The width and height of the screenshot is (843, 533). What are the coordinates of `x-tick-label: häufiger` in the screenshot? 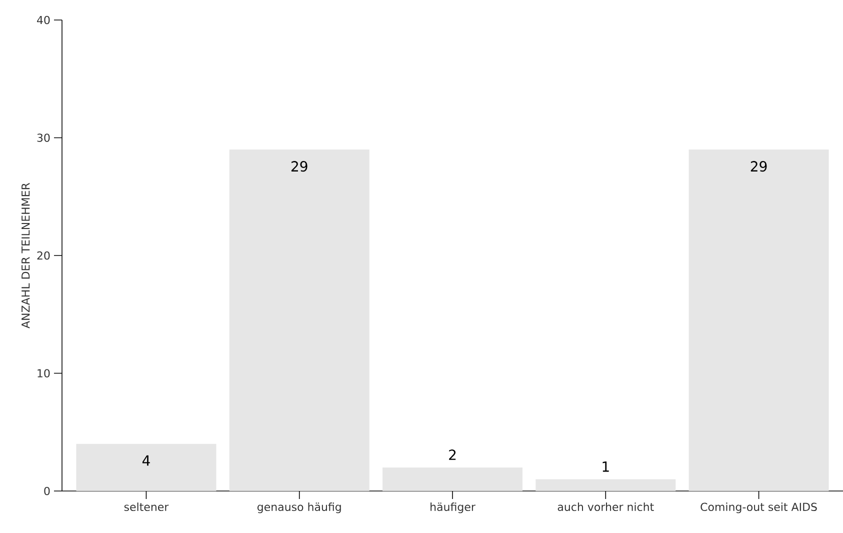 It's located at (453, 508).